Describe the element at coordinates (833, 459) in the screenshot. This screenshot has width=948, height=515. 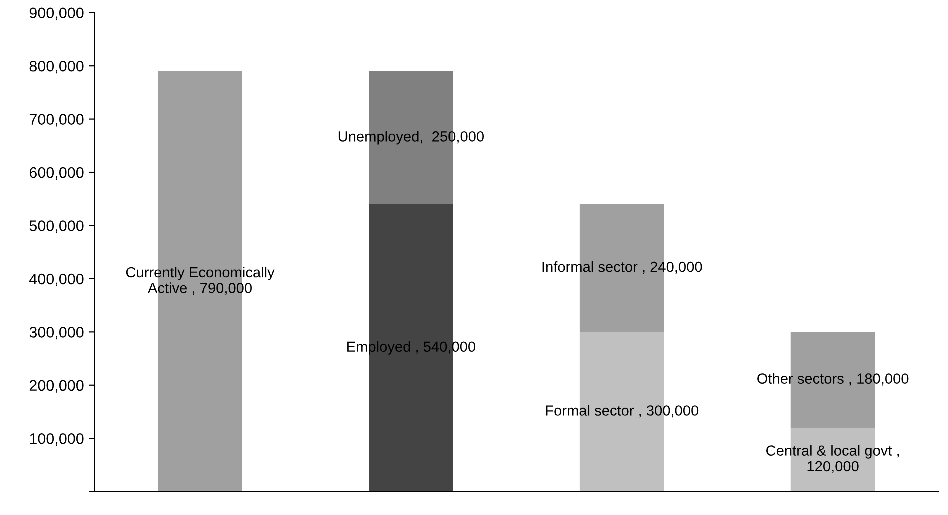
I see `data-label: Central & local govt , 120,000` at that location.